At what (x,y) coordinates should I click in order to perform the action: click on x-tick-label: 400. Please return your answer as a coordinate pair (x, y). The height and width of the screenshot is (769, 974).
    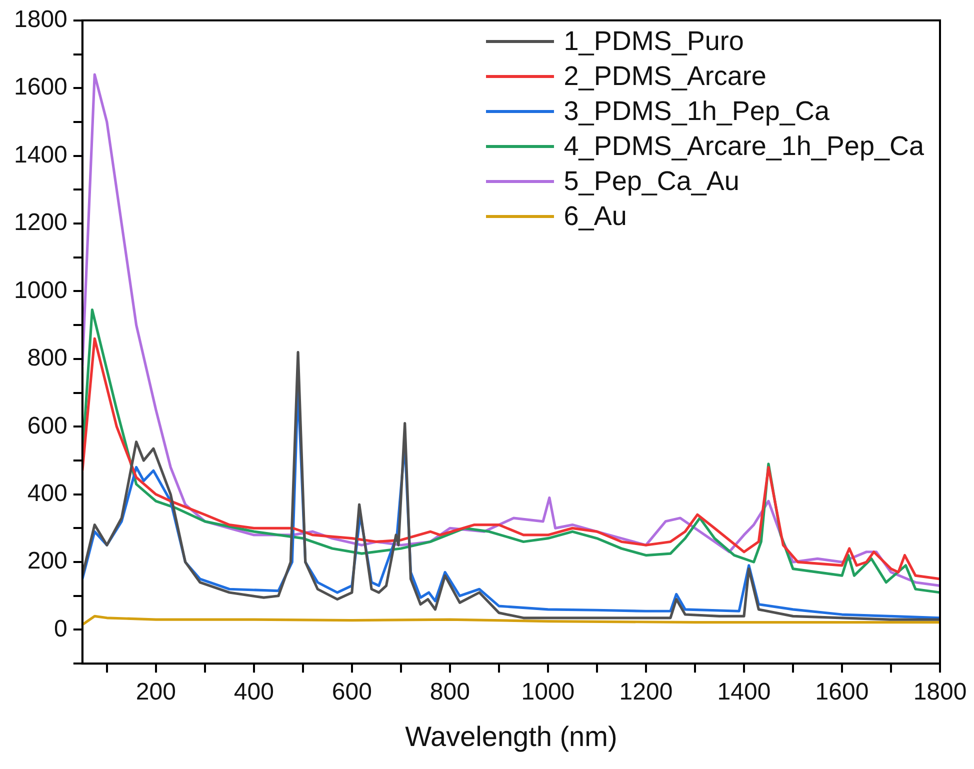
    Looking at the image, I should click on (254, 692).